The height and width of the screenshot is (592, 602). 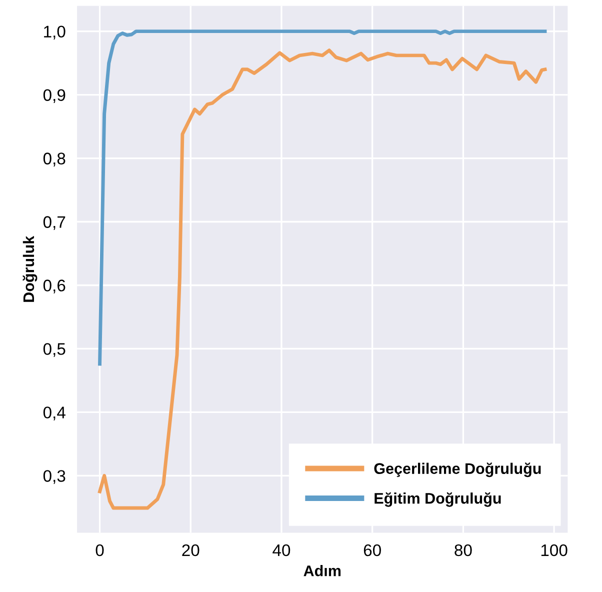 I want to click on x-tick-label: 80, so click(x=463, y=550).